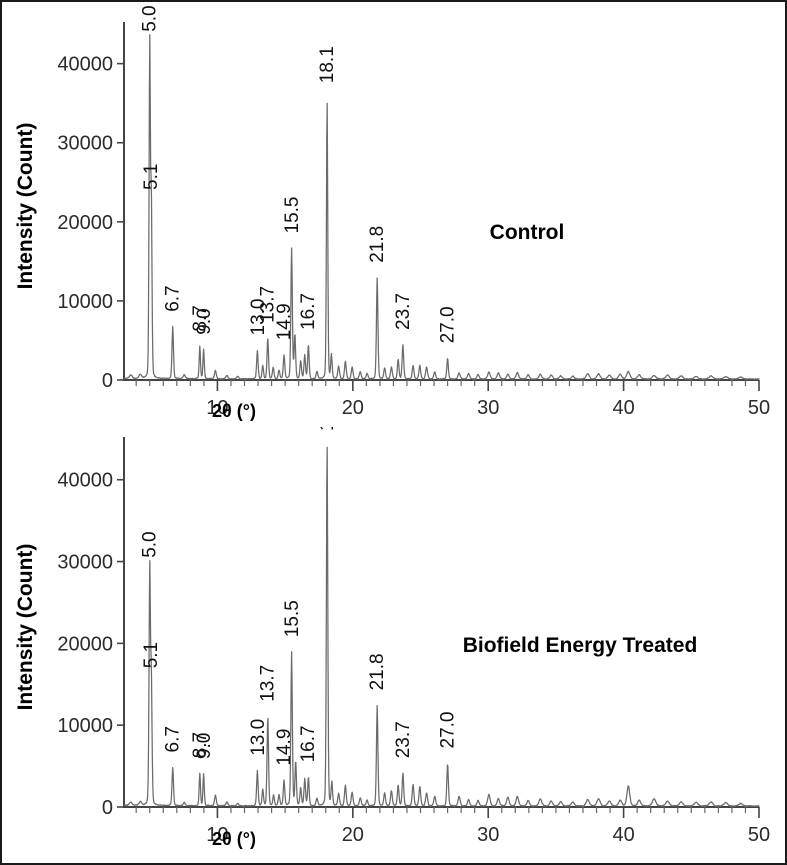 This screenshot has height=865, width=787. I want to click on series-title: Biofield Energy Treated, so click(580, 645).